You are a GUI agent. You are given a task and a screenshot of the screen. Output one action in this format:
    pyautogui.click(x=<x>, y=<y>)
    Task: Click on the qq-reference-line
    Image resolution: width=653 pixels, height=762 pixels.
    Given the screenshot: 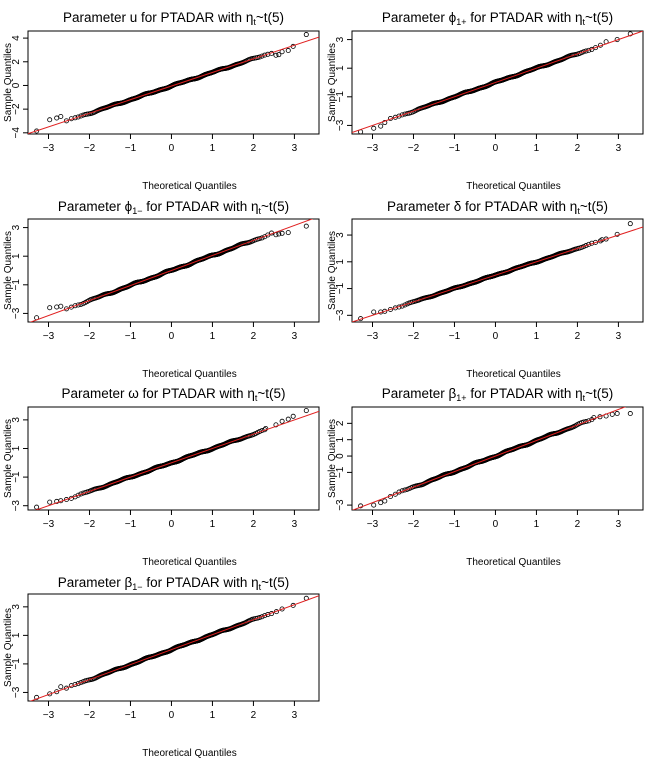 What is the action you would take?
    pyautogui.click(x=489, y=458)
    